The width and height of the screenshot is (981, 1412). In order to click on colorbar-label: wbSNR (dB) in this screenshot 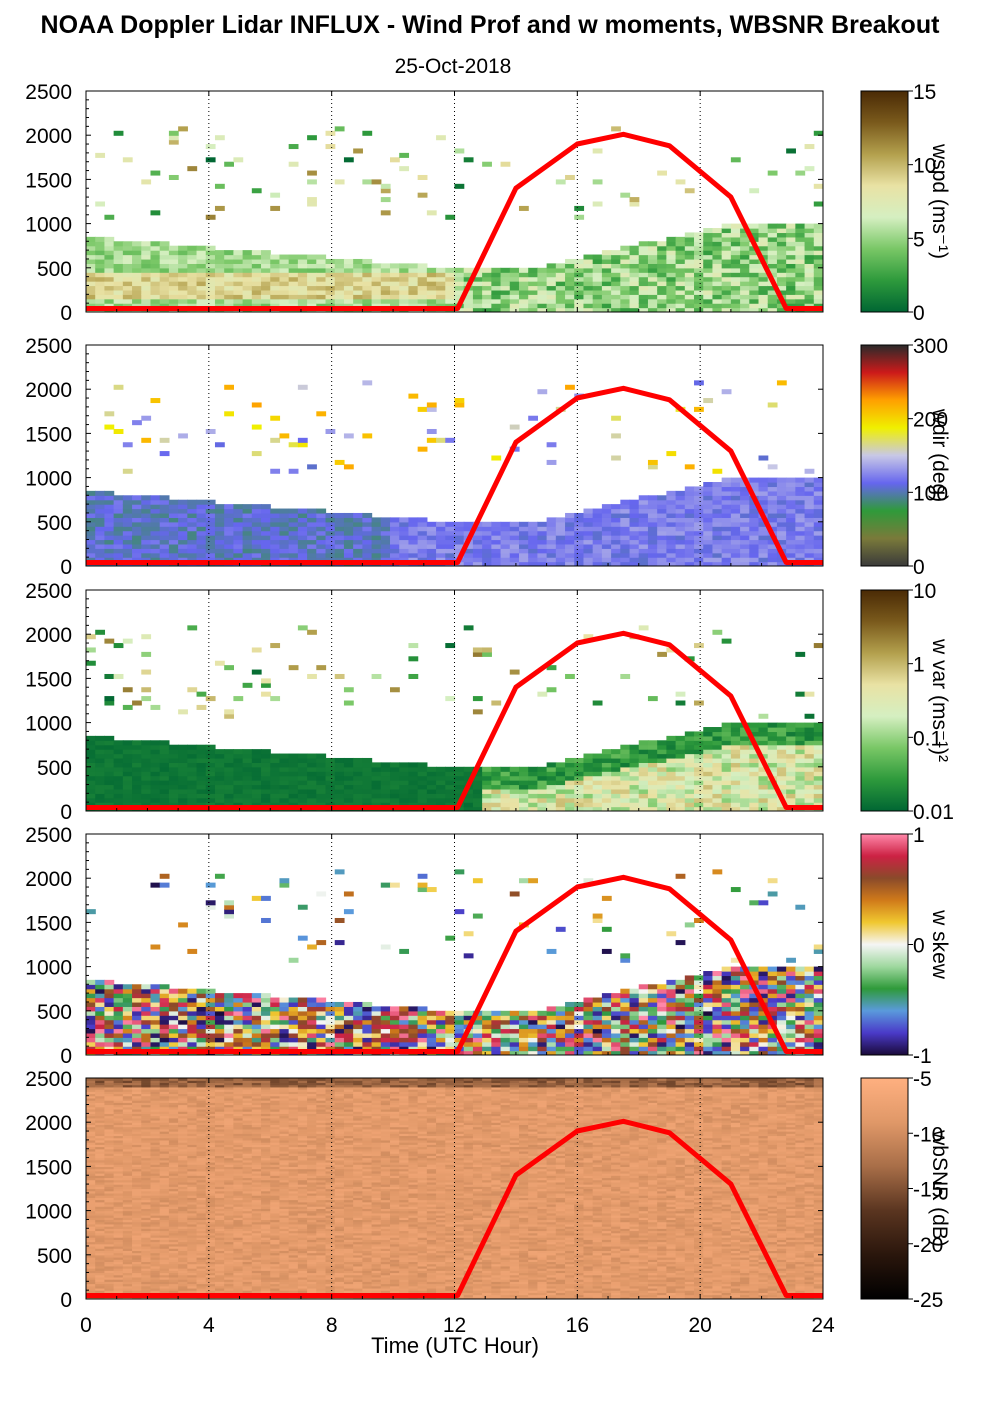, I will do `click(939, 1188)`.